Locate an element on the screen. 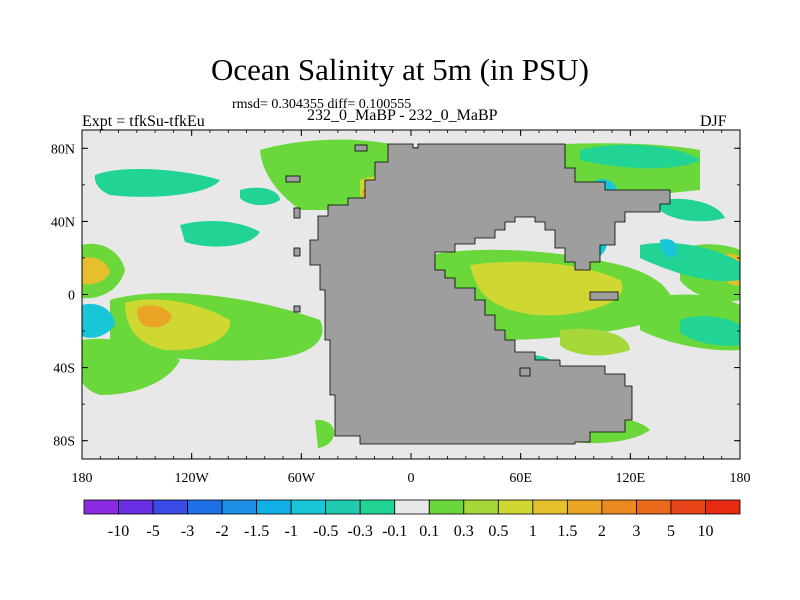 This screenshot has width=800, height=600. colorbar-label: -0.1 is located at coordinates (394, 531).